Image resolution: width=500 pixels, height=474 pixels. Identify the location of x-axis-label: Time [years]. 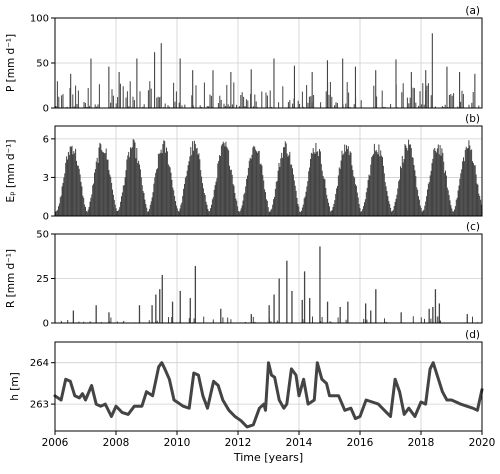
(268, 457).